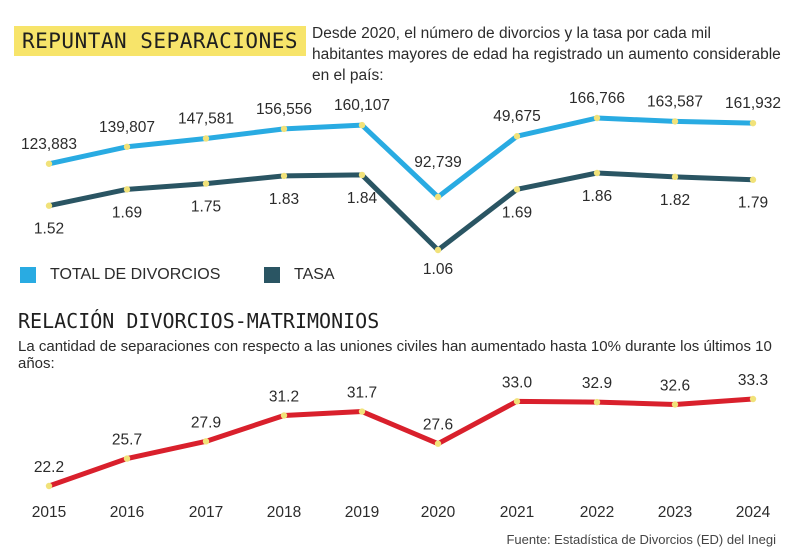  I want to click on x-tick-label: 2015, so click(49, 512).